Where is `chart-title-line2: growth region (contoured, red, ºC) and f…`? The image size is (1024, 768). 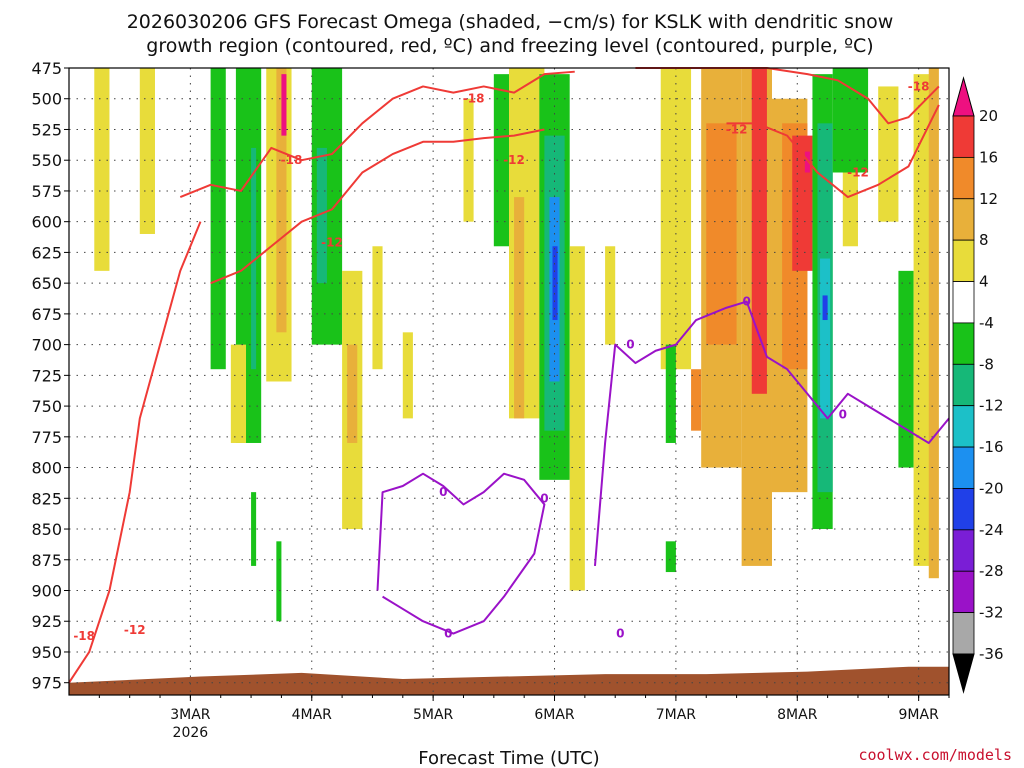
chart-title-line2: growth region (contoured, red, ºC) and f… is located at coordinates (509, 46).